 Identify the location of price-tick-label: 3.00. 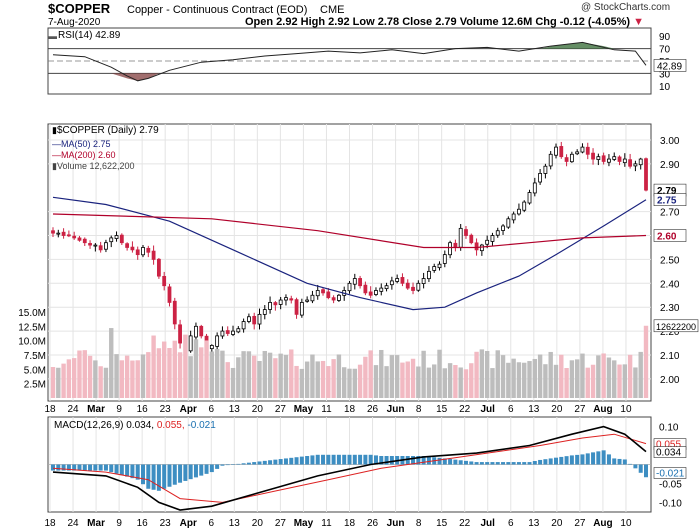
(670, 141).